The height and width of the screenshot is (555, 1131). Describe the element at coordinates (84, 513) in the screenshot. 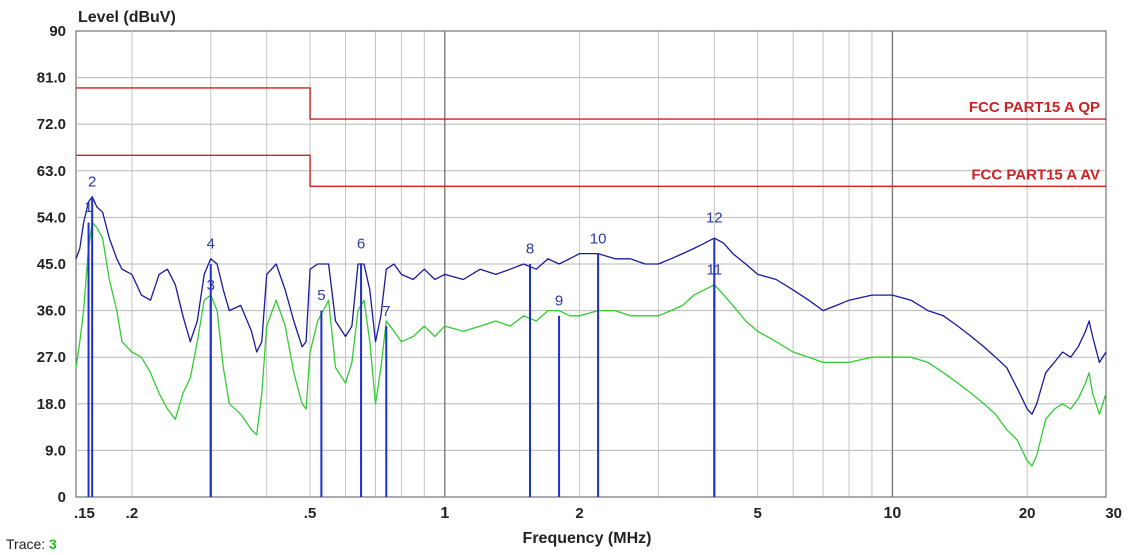

I see `x-tick-label: .15` at that location.